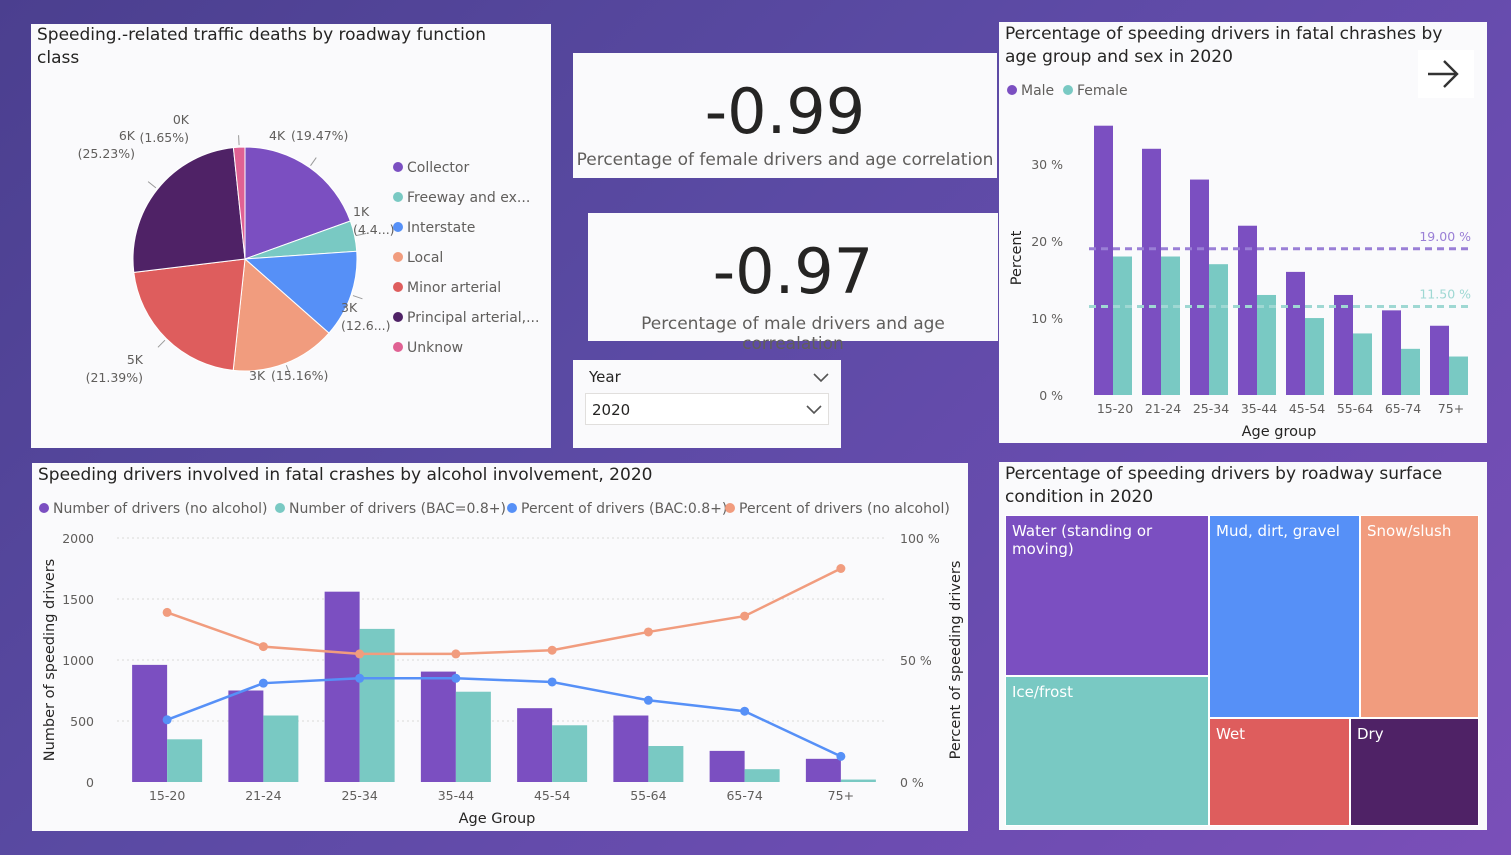 Image resolution: width=1511 pixels, height=855 pixels. What do you see at coordinates (709, 378) in the screenshot?
I see `year-slicer-header: Year` at bounding box center [709, 378].